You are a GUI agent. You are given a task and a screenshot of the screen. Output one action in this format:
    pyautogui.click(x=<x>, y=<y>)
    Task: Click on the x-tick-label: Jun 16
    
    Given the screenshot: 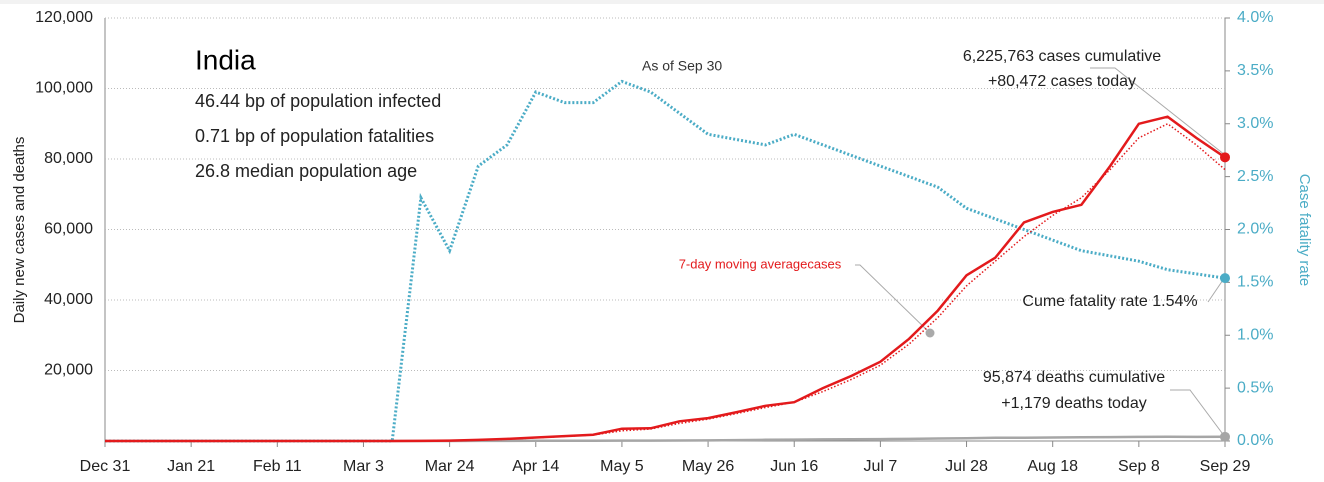 What is the action you would take?
    pyautogui.click(x=794, y=466)
    